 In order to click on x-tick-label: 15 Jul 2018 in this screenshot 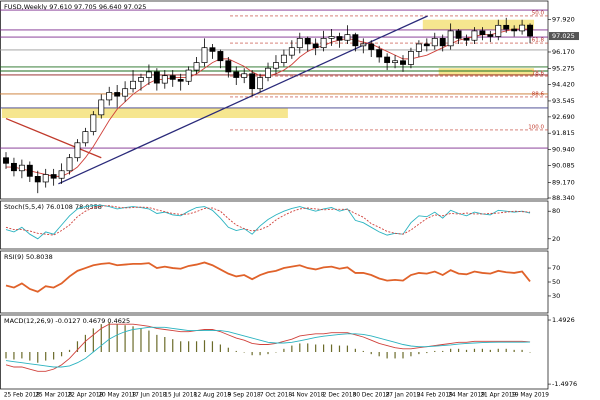, I will do `click(180, 396)`.